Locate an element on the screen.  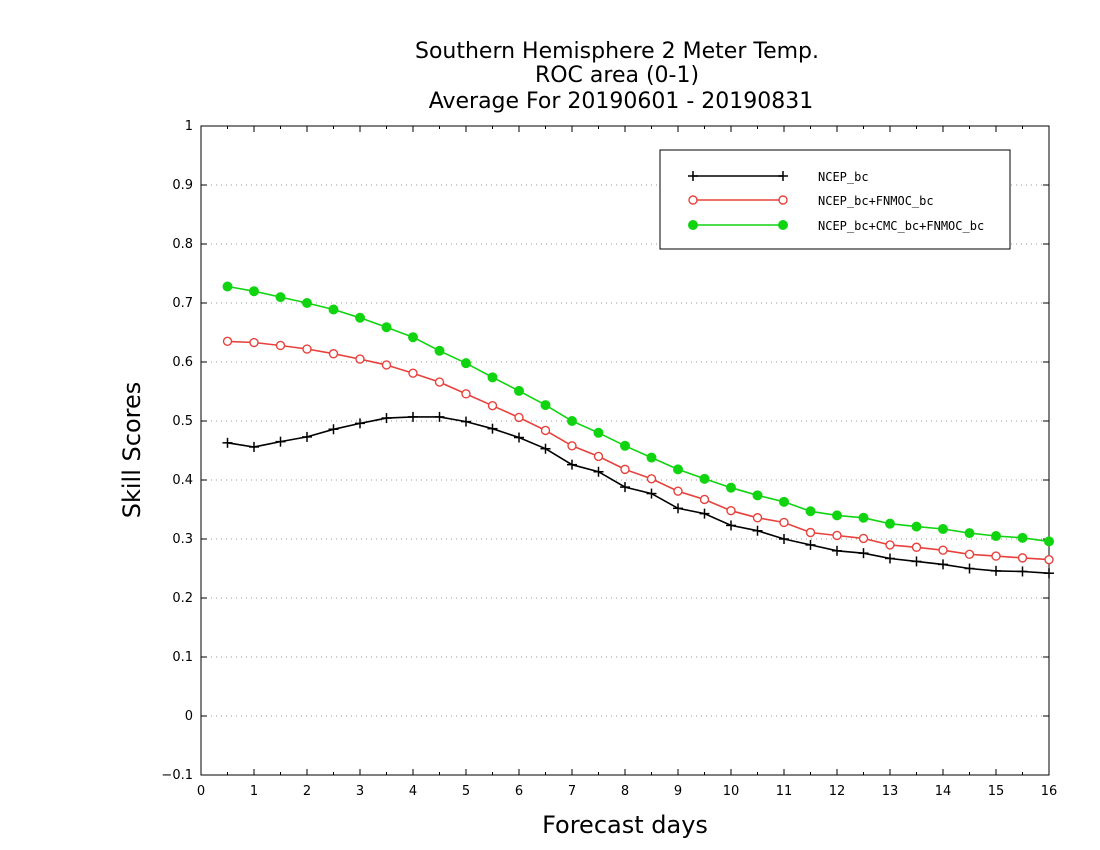
x-tick-label: 7 is located at coordinates (572, 791).